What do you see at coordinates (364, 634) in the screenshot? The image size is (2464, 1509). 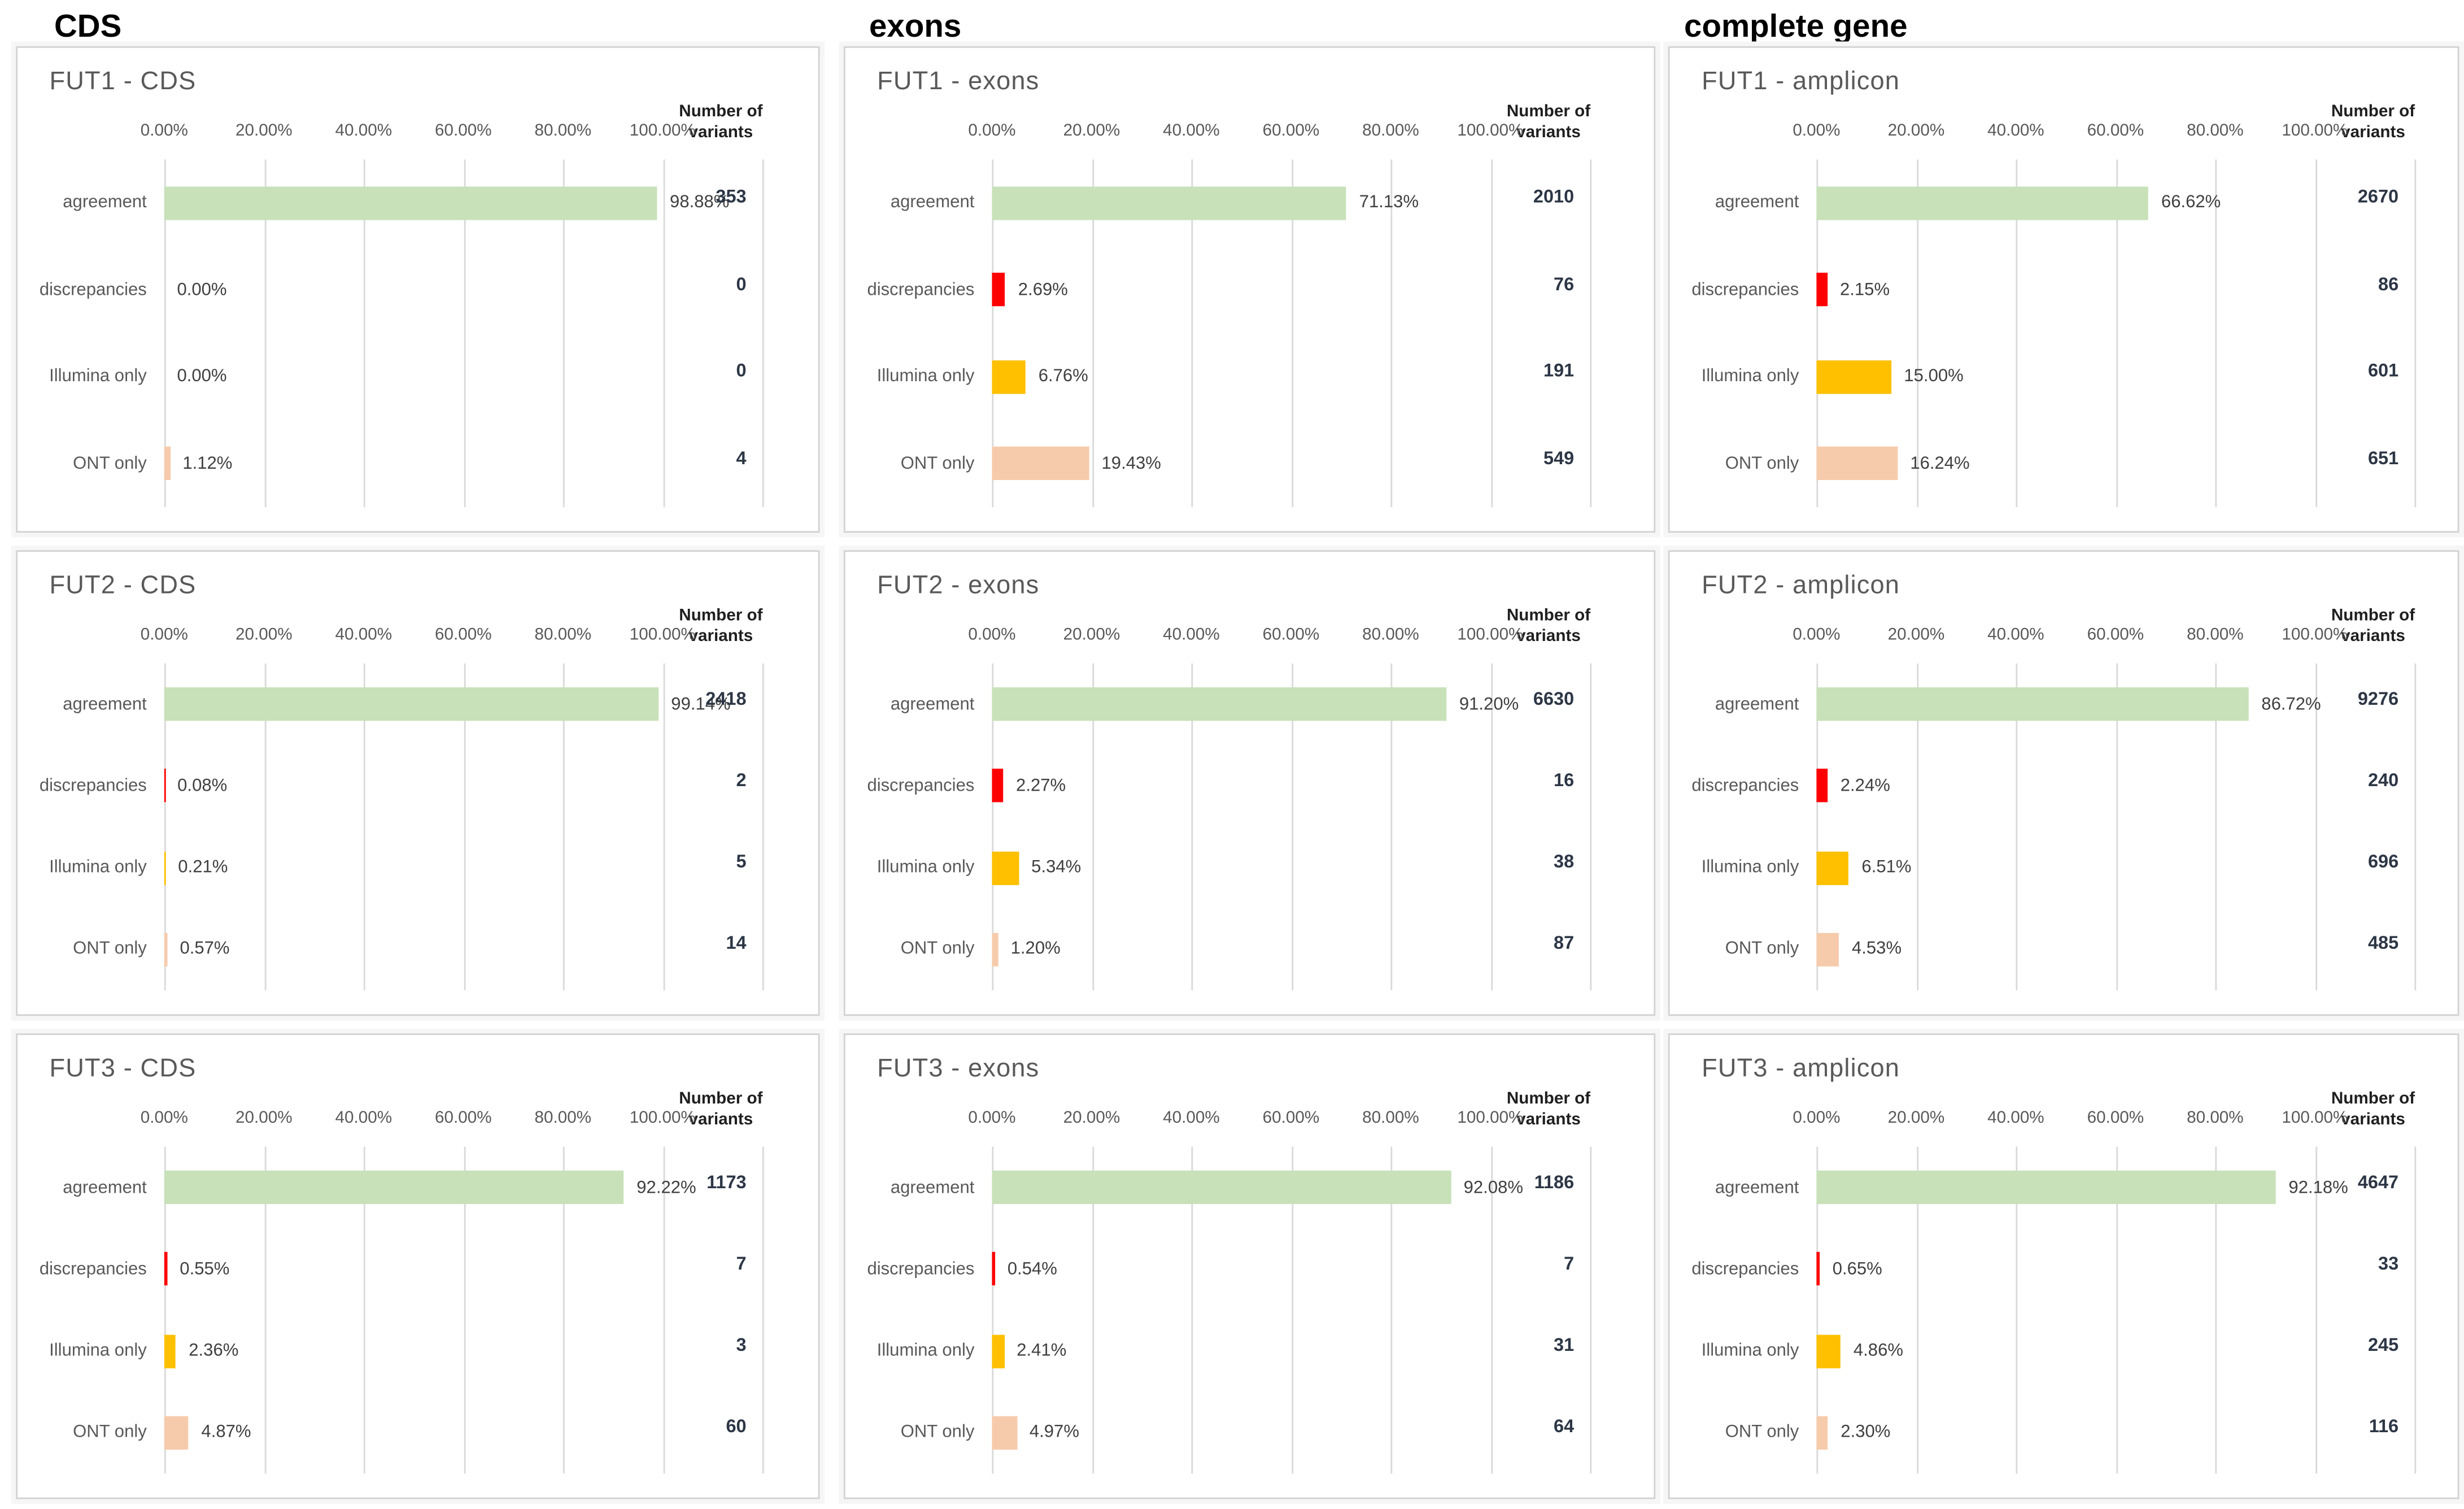 I see `x-tick: 40.00%` at bounding box center [364, 634].